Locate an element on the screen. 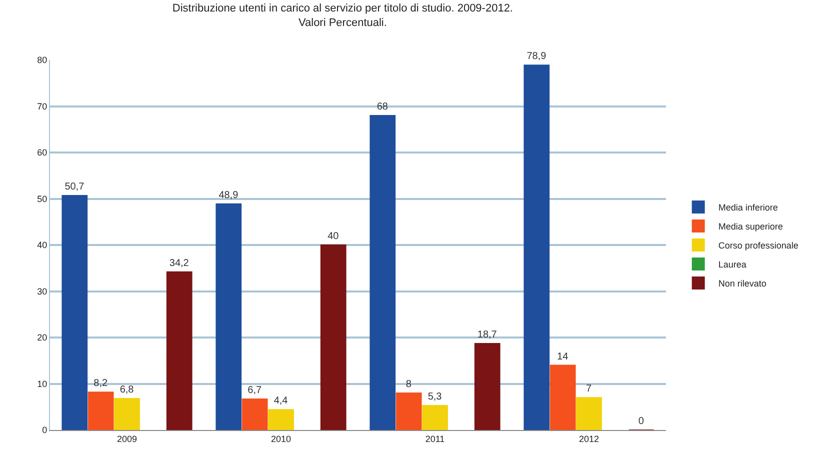  legend-label: Media superiore is located at coordinates (750, 227).